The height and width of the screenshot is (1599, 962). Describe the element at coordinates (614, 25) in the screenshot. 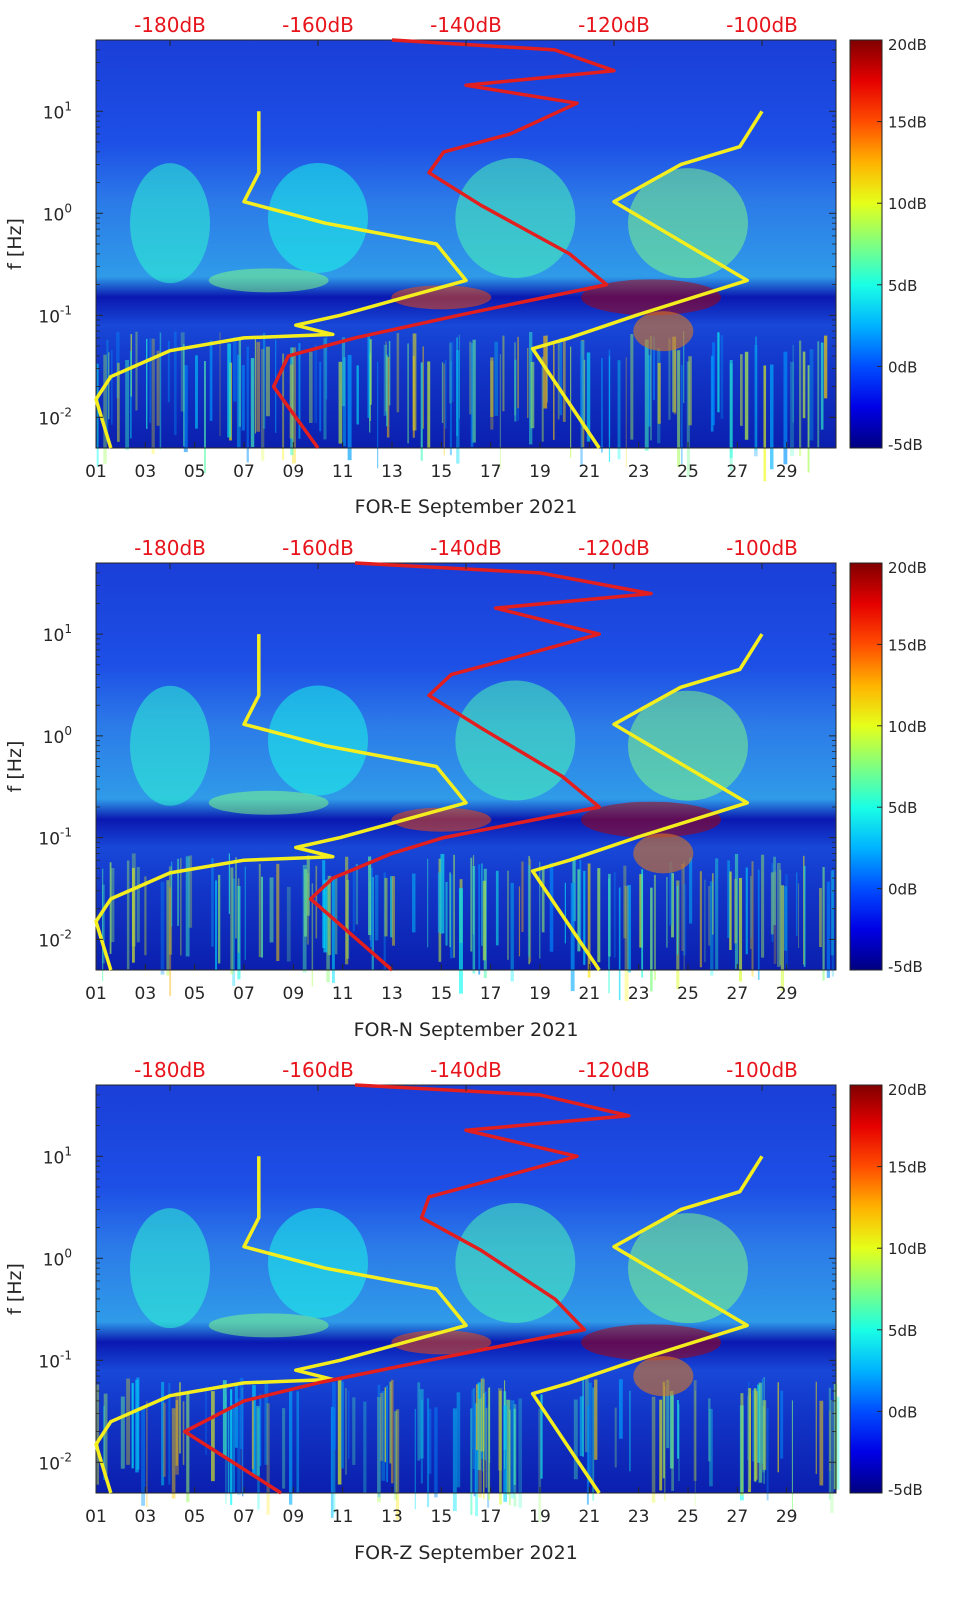

I see `top-db-label: -120dB` at that location.